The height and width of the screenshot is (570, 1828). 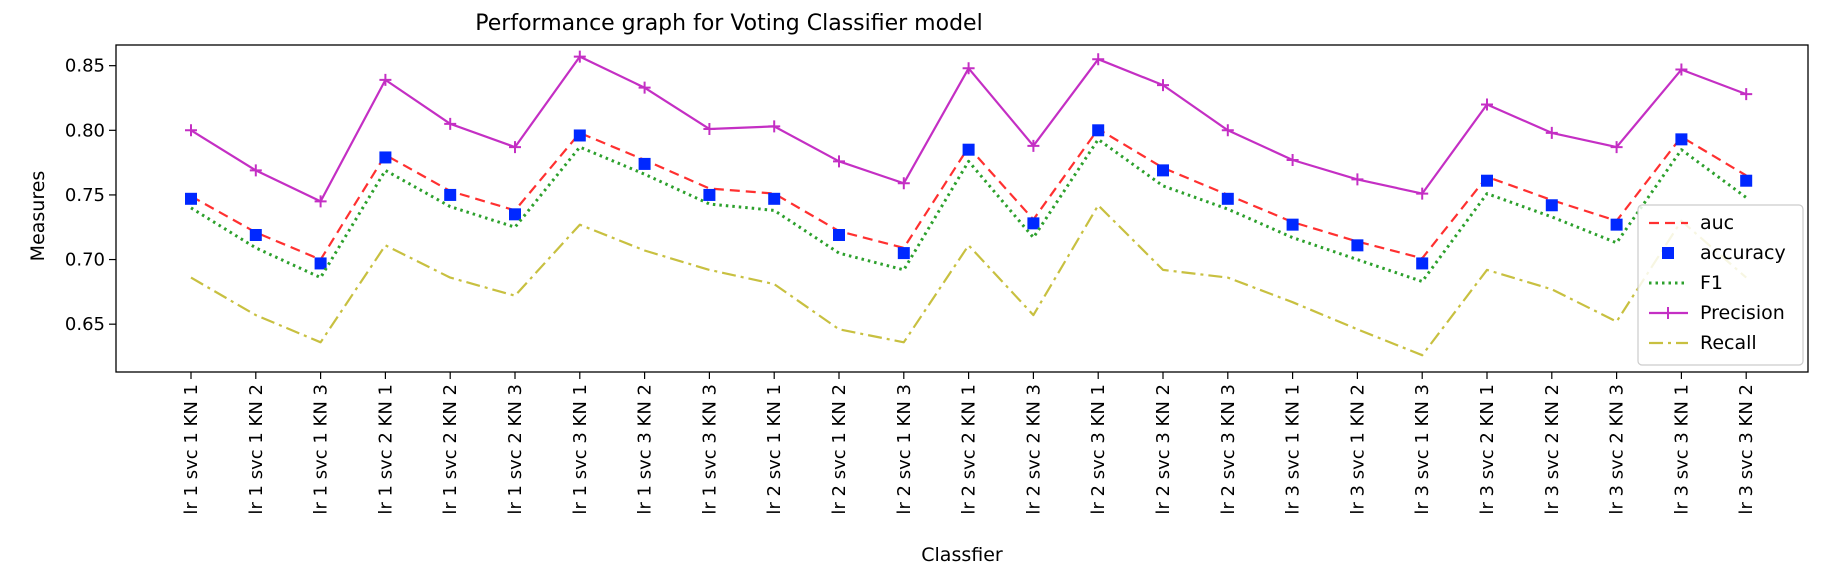 What do you see at coordinates (962, 555) in the screenshot?
I see `x-axis-label: Classfier` at bounding box center [962, 555].